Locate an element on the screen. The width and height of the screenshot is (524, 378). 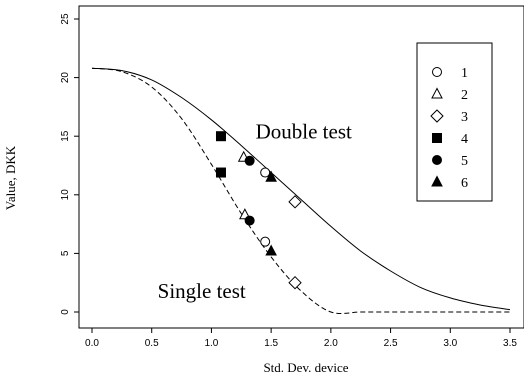
y-tick-label: 15 is located at coordinates (65, 136).